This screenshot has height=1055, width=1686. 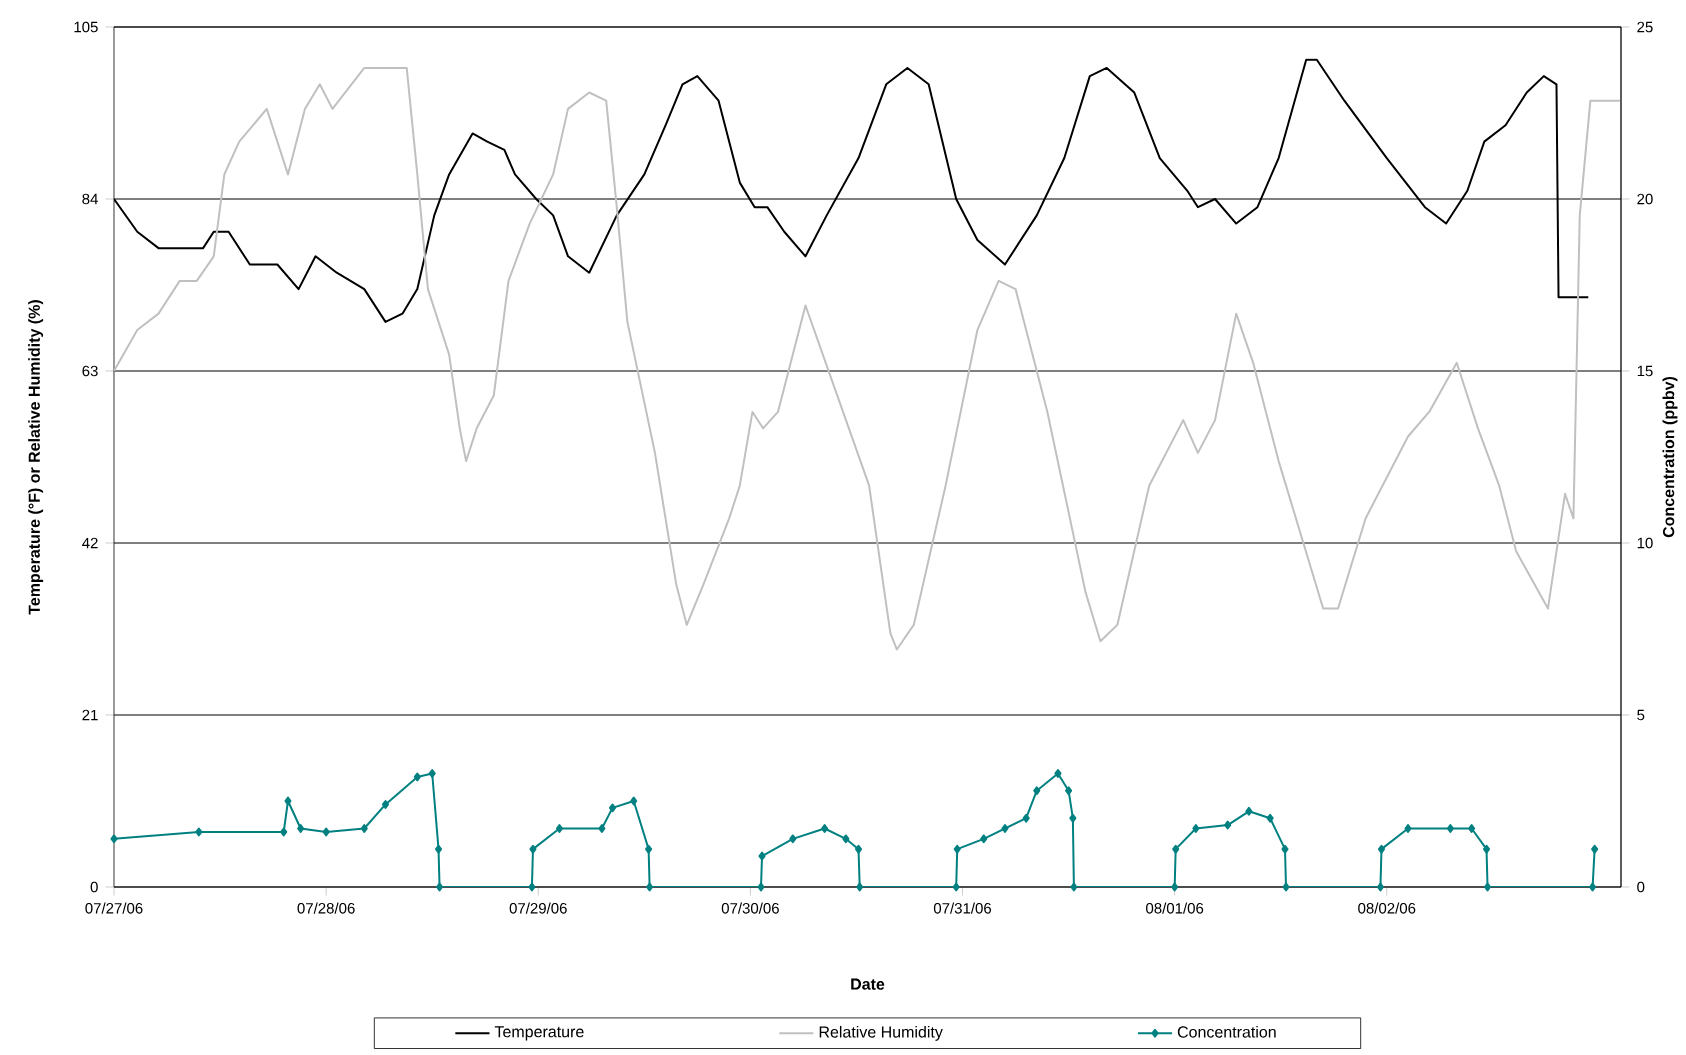 What do you see at coordinates (114, 908) in the screenshot?
I see `x-tick-label: 07/27/06` at bounding box center [114, 908].